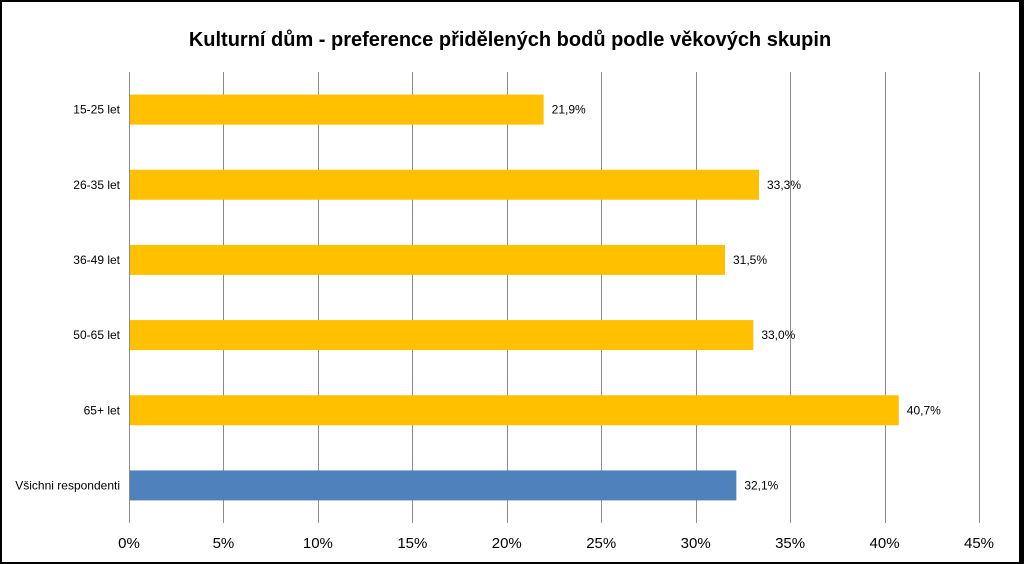 The height and width of the screenshot is (564, 1024). Describe the element at coordinates (318, 543) in the screenshot. I see `x-tick-label: 10%` at that location.